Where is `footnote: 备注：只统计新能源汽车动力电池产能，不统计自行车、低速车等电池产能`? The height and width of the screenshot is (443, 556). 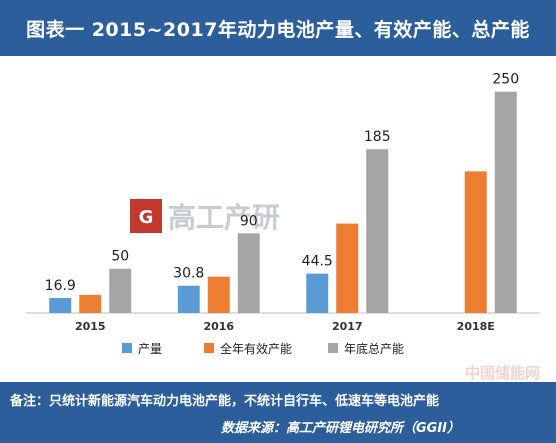
footnote: 备注：只统计新能源汽车动力电池产能，不统计自行车、低速车等电池产能 is located at coordinates (225, 401).